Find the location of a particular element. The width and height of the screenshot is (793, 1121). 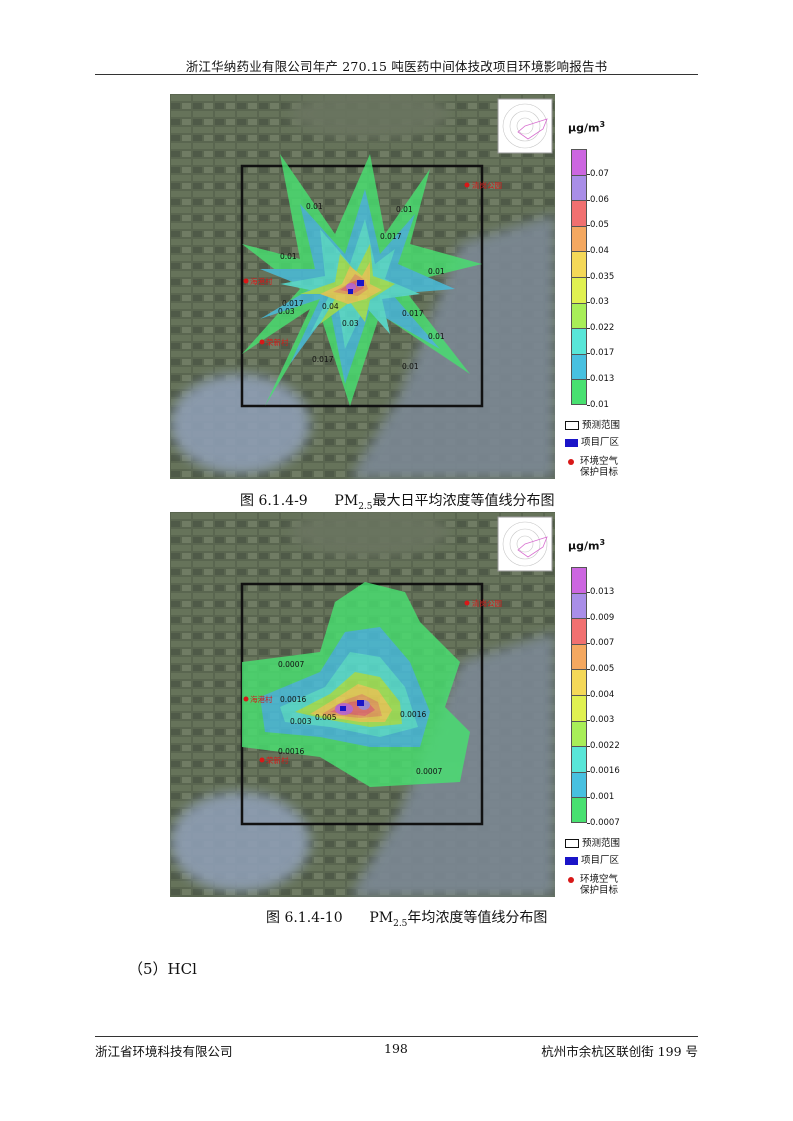

footer-divider is located at coordinates (396, 1036).